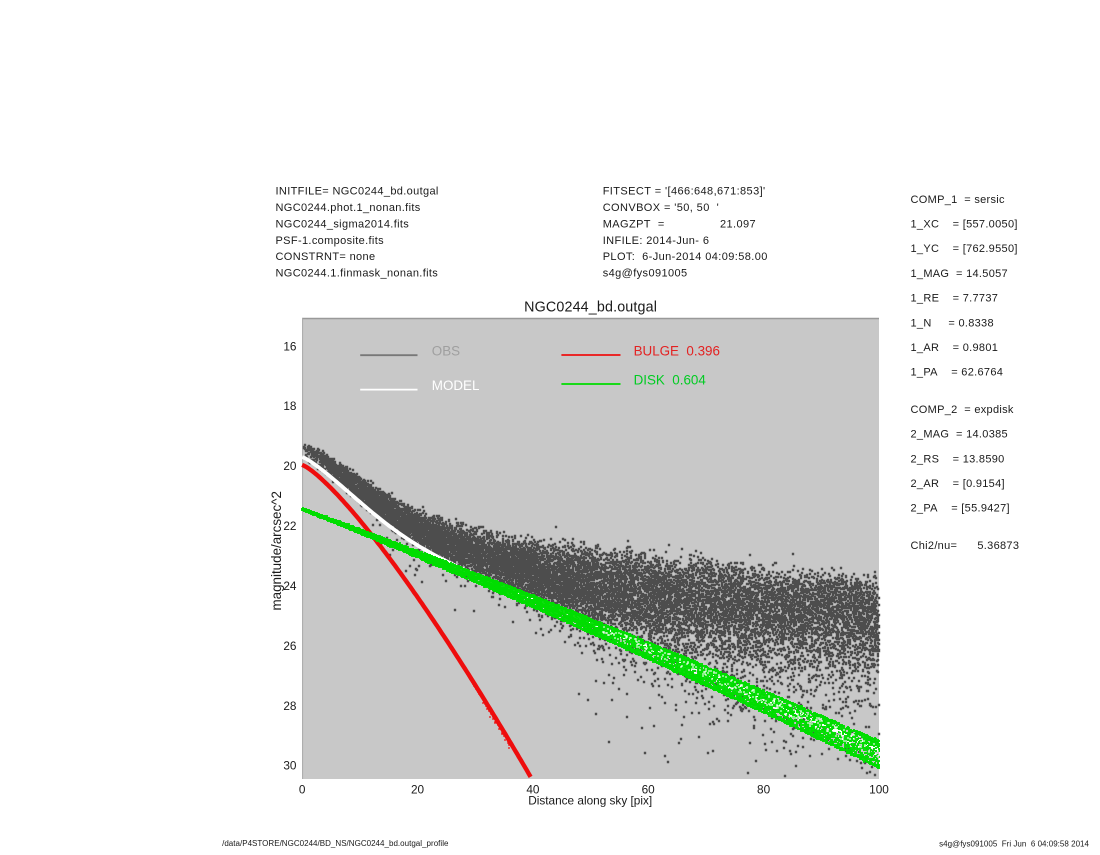 Image resolution: width=1100 pixels, height=855 pixels. I want to click on svg-text: 28, so click(290, 706).